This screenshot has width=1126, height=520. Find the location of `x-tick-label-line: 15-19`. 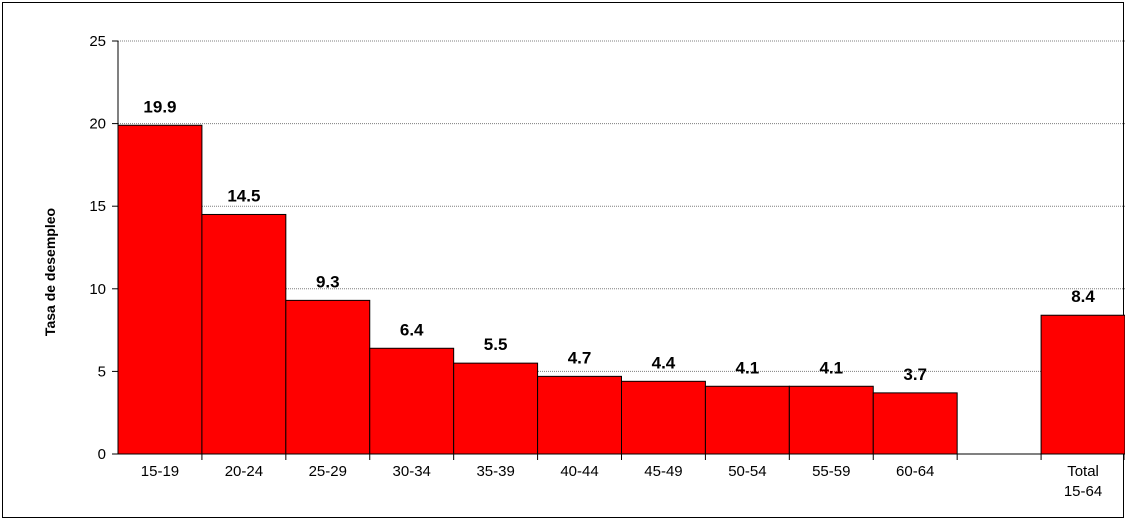

x-tick-label-line: 15-19 is located at coordinates (160, 471).